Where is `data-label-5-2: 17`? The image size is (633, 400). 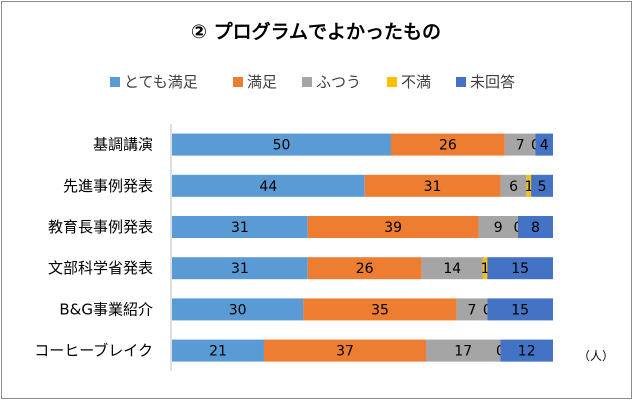 data-label-5-2: 17 is located at coordinates (463, 352).